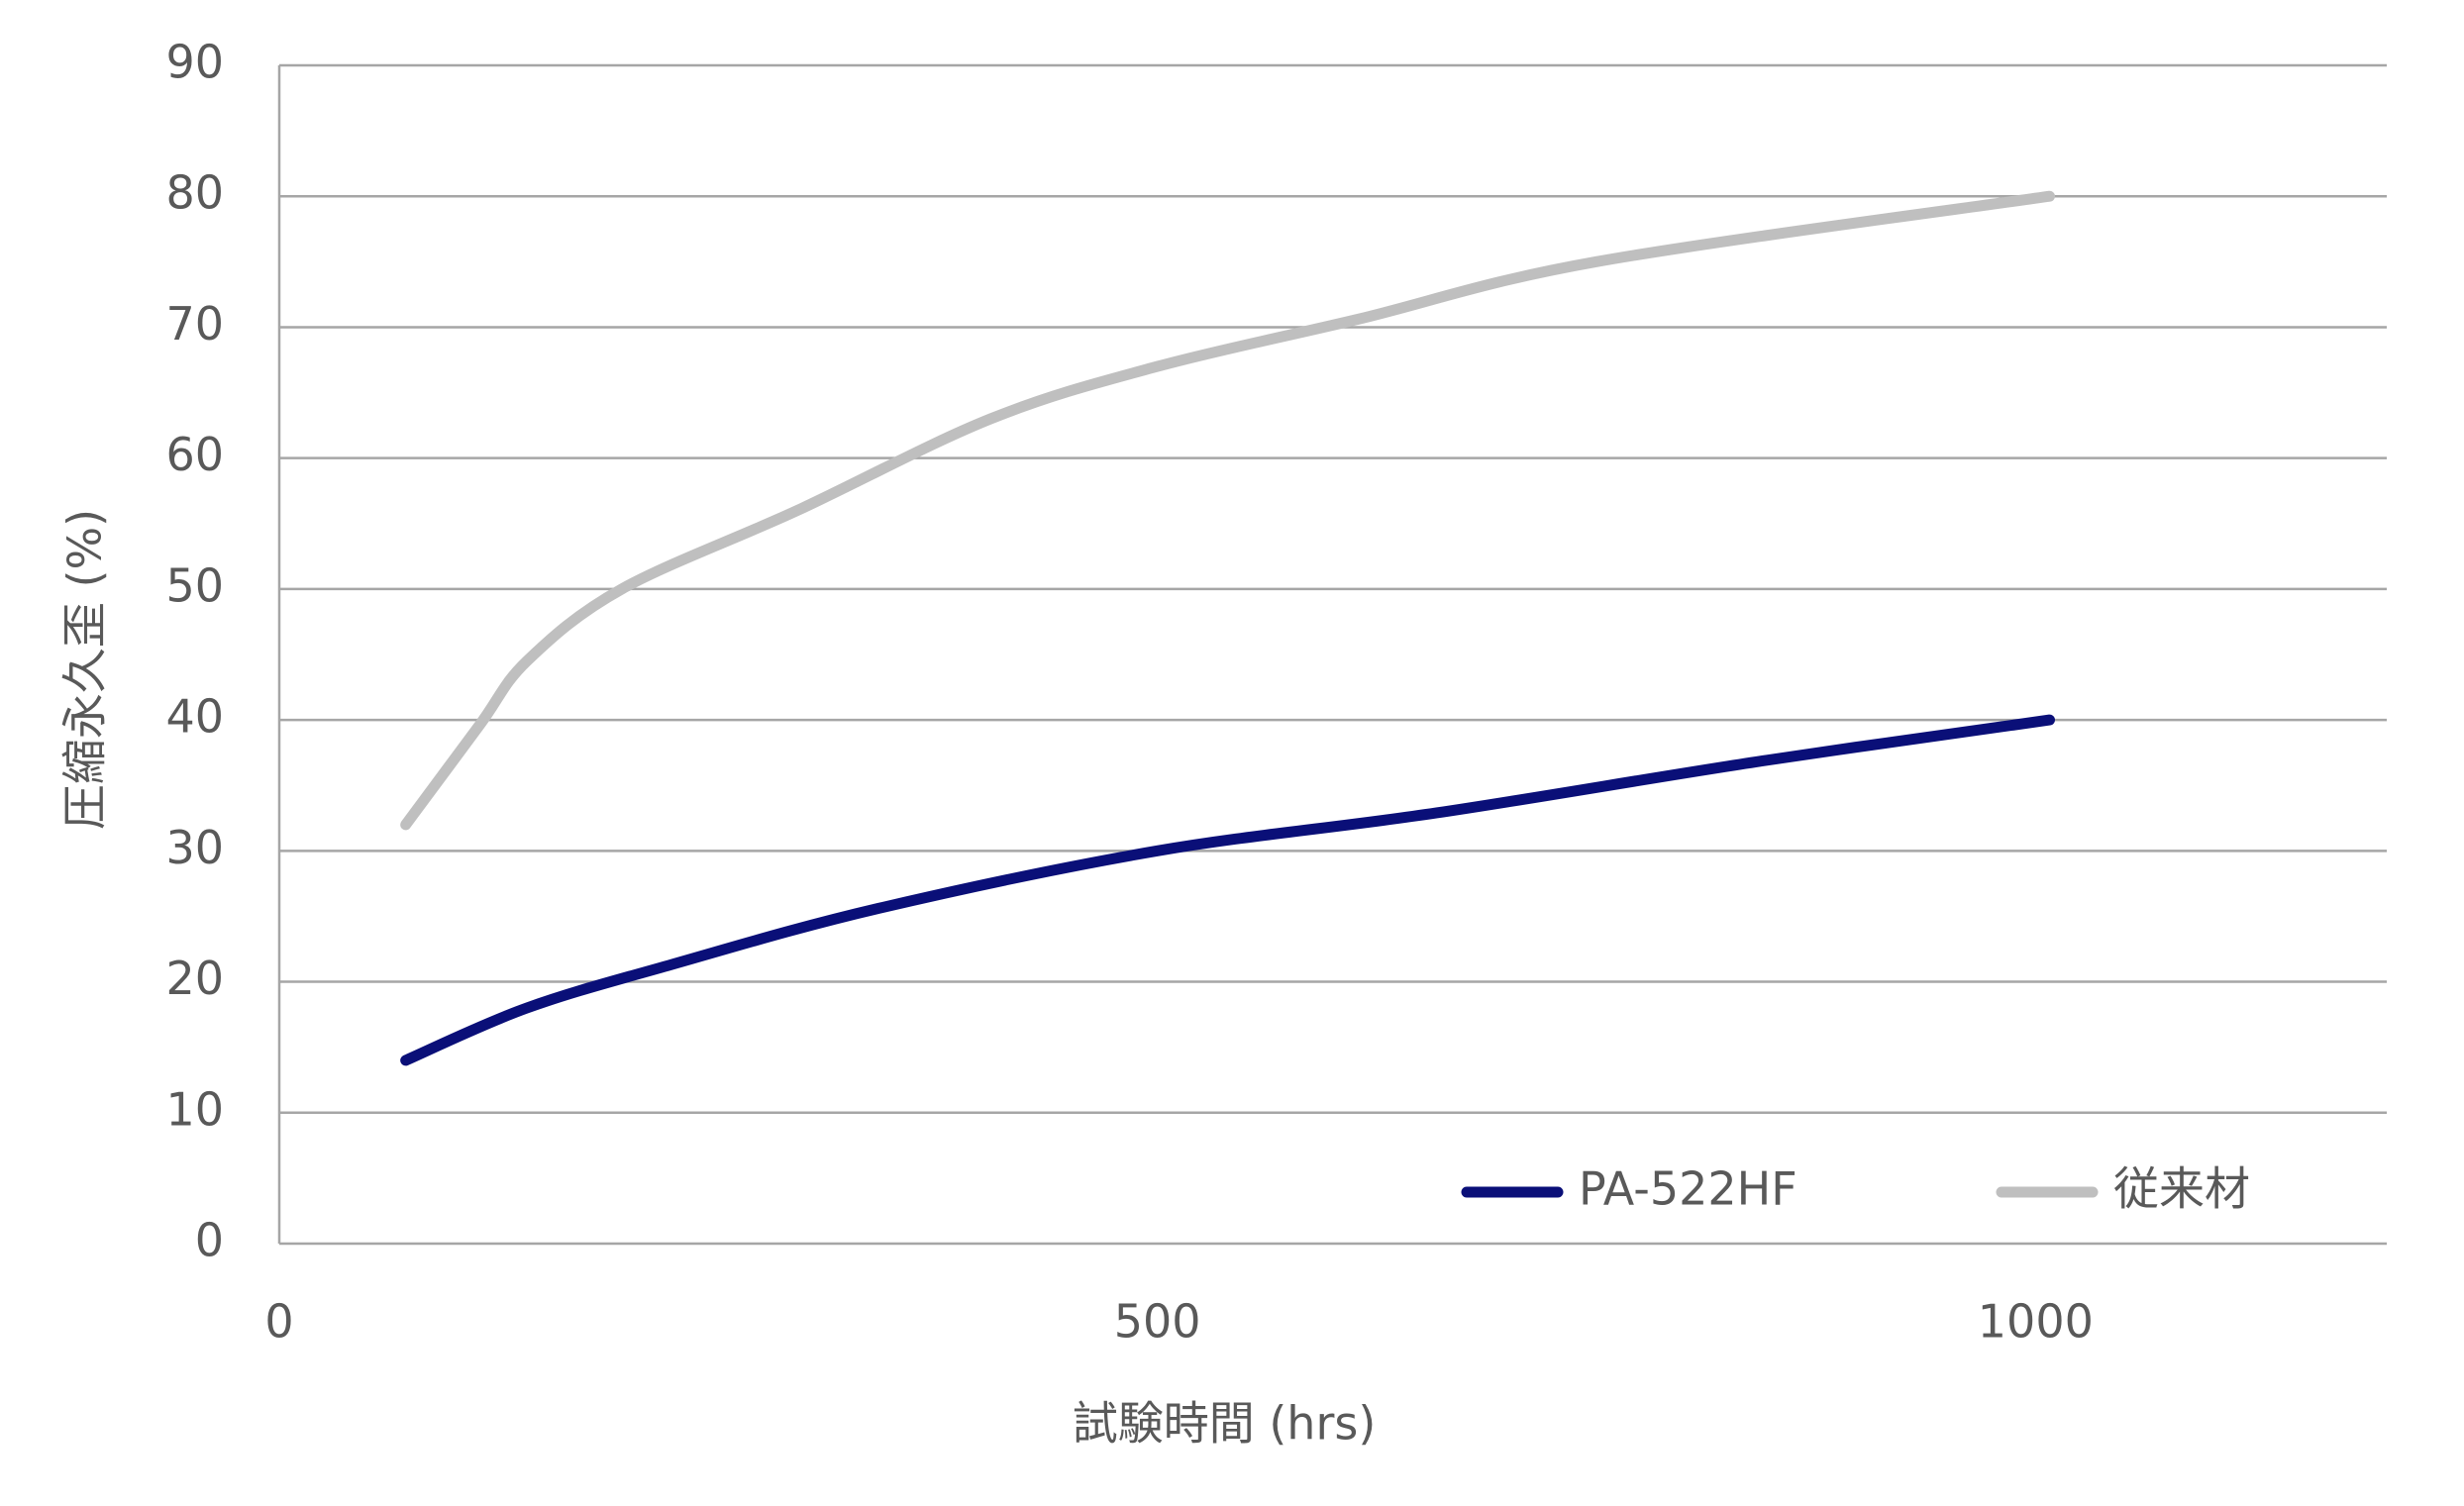 Image resolution: width=2464 pixels, height=1506 pixels. Describe the element at coordinates (195, 585) in the screenshot. I see `y-tick-label: 50` at that location.